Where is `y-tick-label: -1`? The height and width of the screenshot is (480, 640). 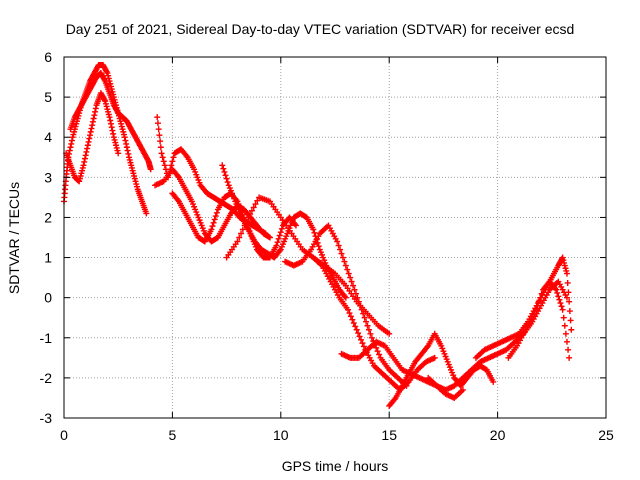
y-tick-label: -1 is located at coordinates (46, 338).